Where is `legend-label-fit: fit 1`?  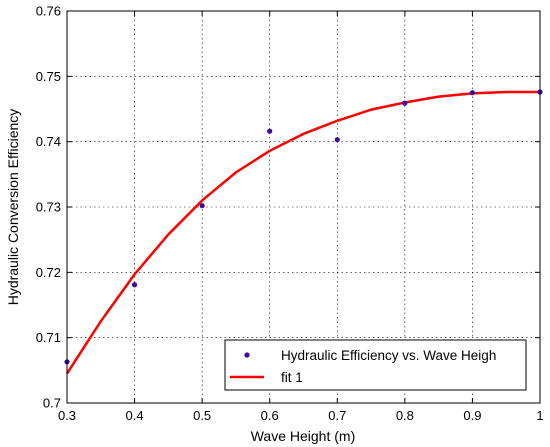 legend-label-fit: fit 1 is located at coordinates (292, 377).